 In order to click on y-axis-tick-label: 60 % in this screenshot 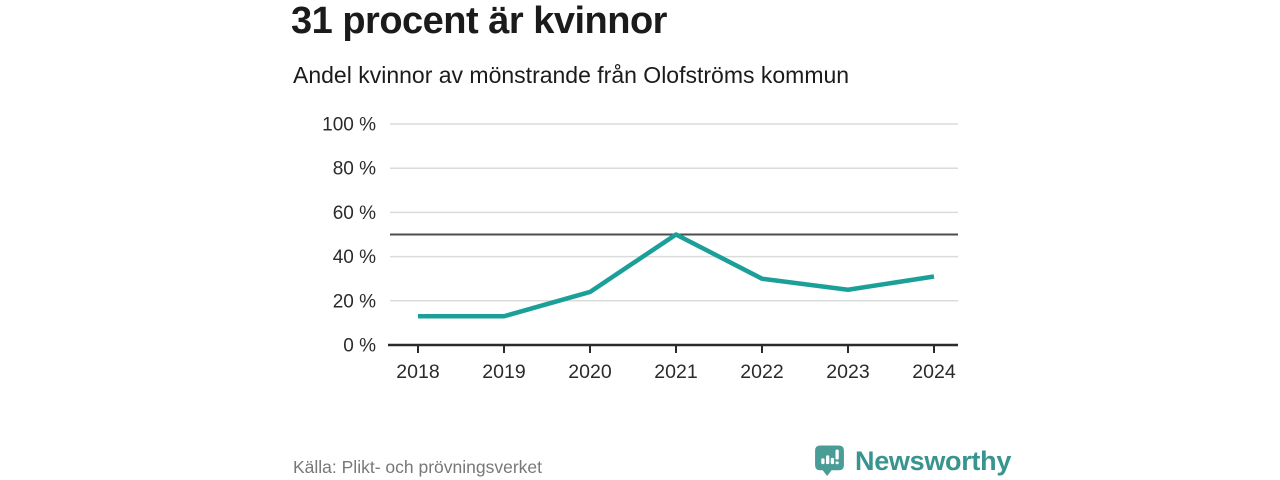, I will do `click(354, 213)`.